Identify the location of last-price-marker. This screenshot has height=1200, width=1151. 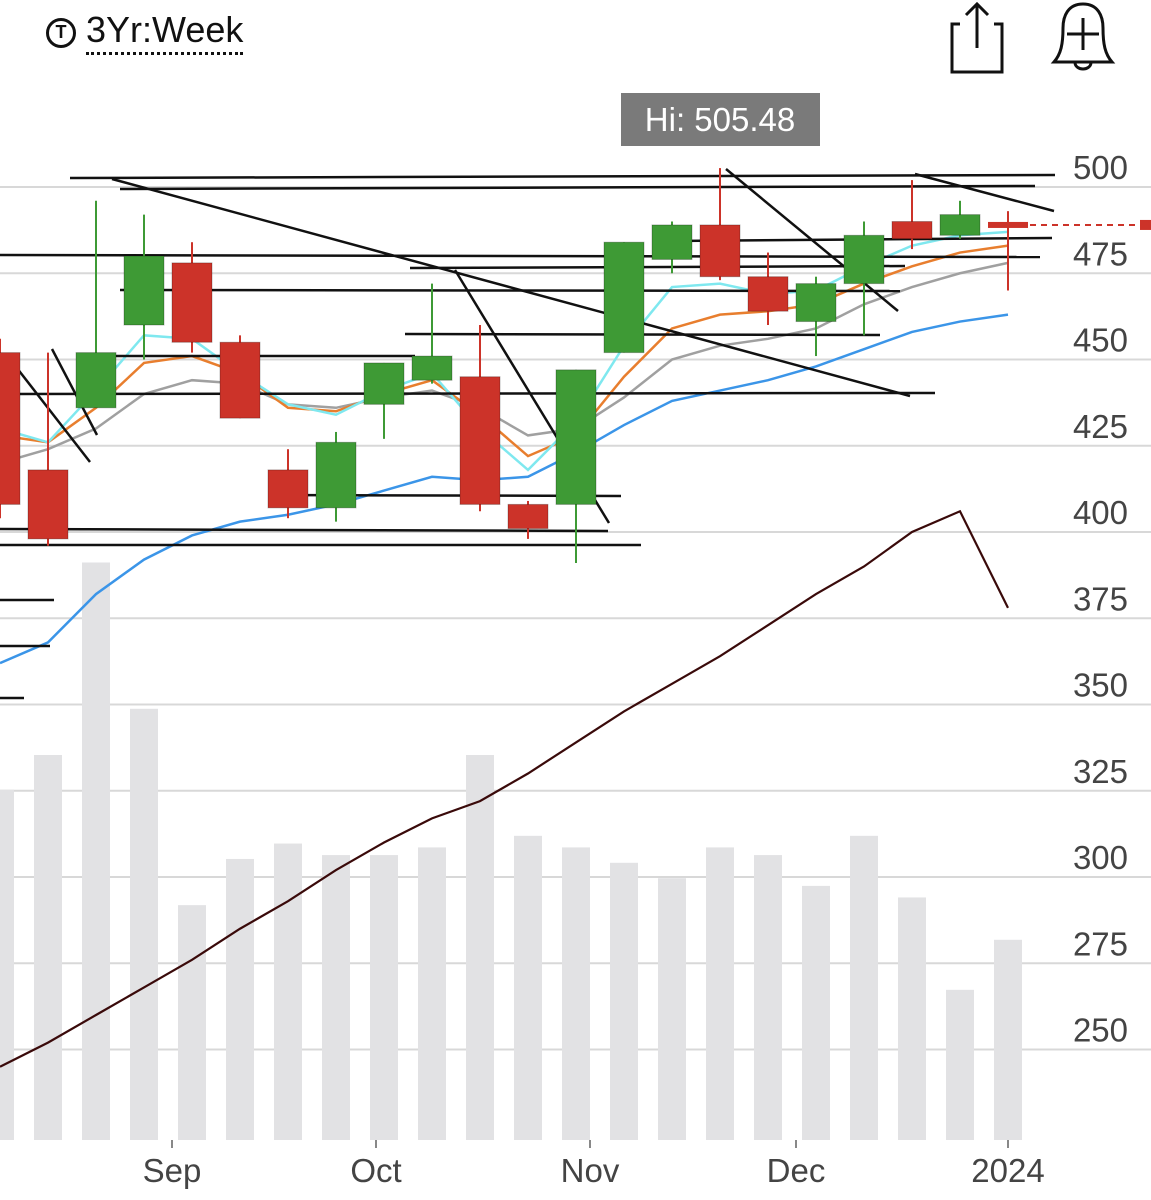
(1145, 224).